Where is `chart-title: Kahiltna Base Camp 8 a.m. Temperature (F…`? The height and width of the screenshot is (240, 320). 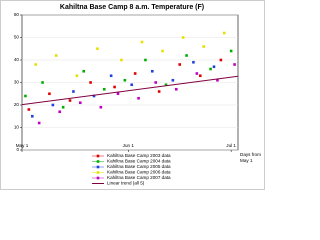
chart-title: Kahiltna Base Camp 8 a.m. Temperature (F… is located at coordinates (132, 7).